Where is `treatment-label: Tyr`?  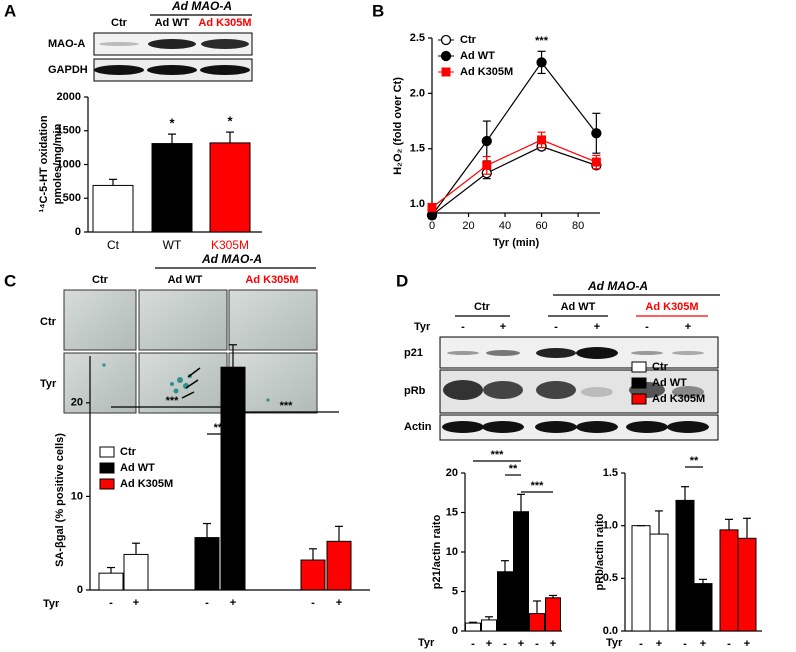 treatment-label: Tyr is located at coordinates (422, 327).